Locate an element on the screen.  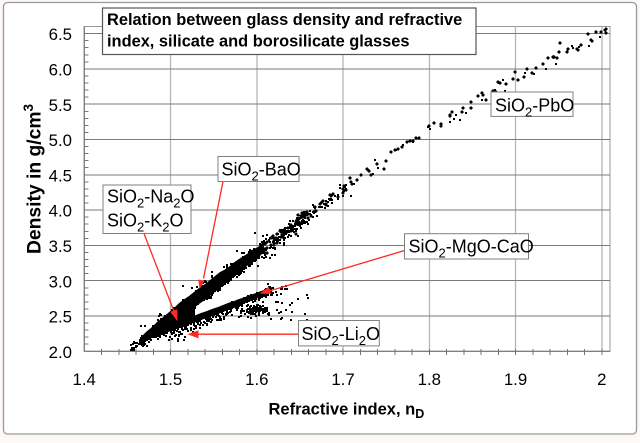
svg-text: 1.7 is located at coordinates (342, 379).